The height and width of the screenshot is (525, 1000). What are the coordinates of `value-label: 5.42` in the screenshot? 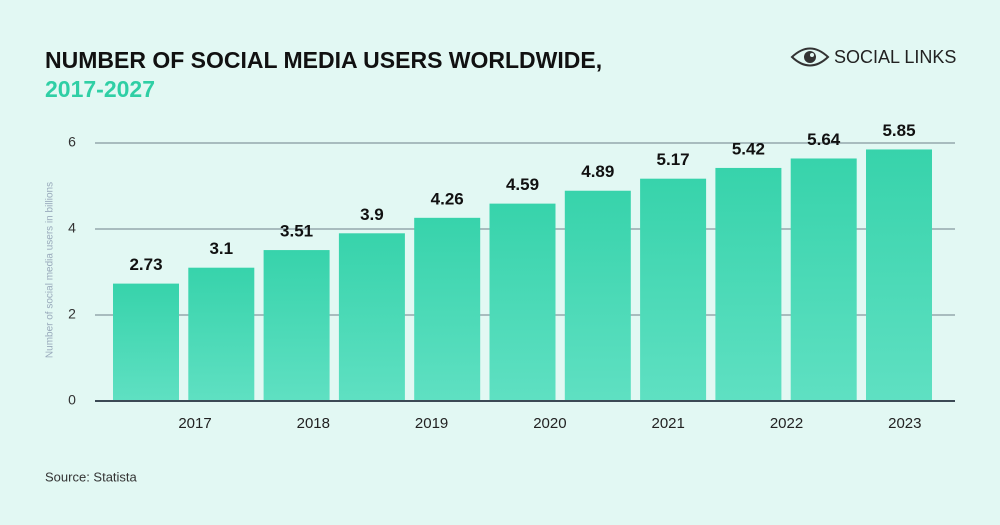 It's located at (748, 148).